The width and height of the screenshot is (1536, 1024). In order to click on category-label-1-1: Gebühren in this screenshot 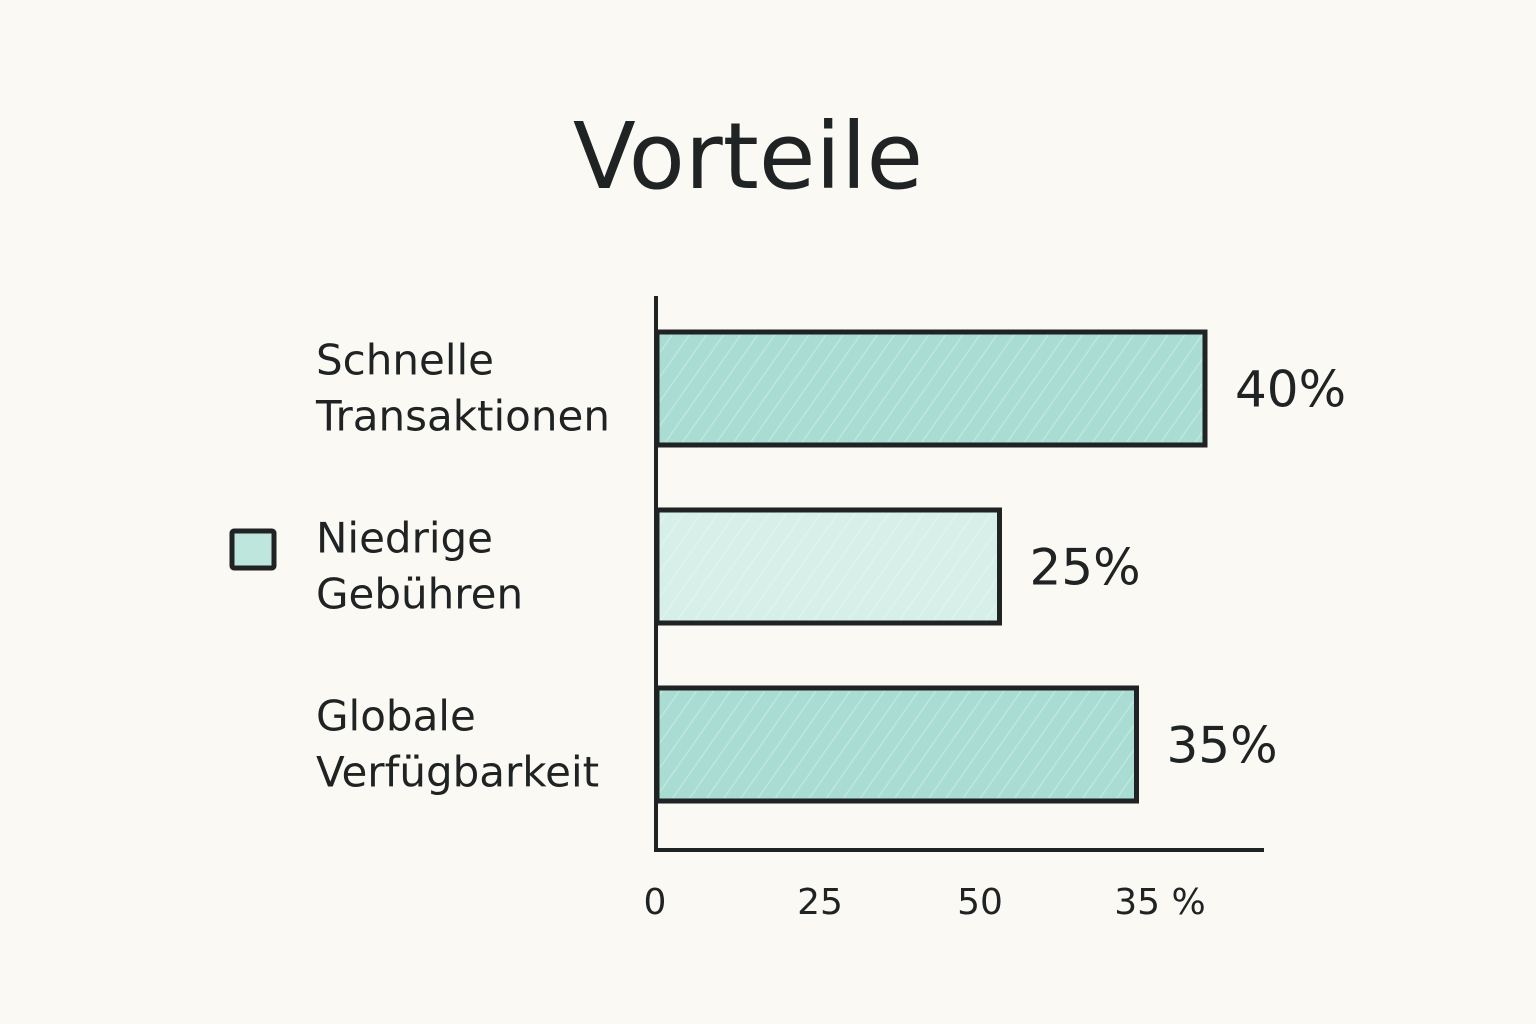, I will do `click(419, 594)`.